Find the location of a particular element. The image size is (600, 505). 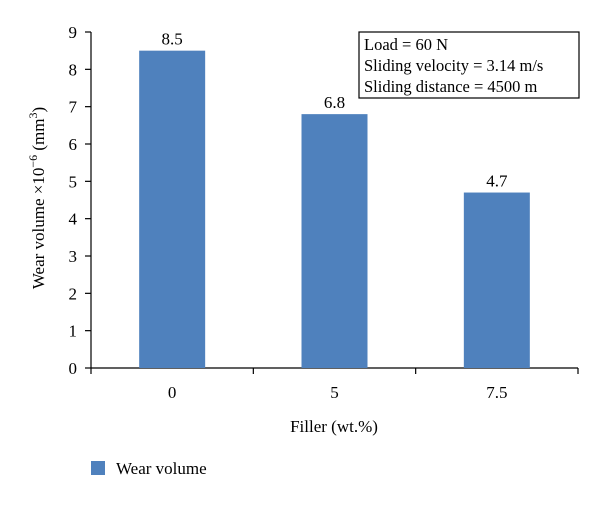

y-axis: 0 1 2 3 4 5 6 7 8 9 is located at coordinates (80, 200).